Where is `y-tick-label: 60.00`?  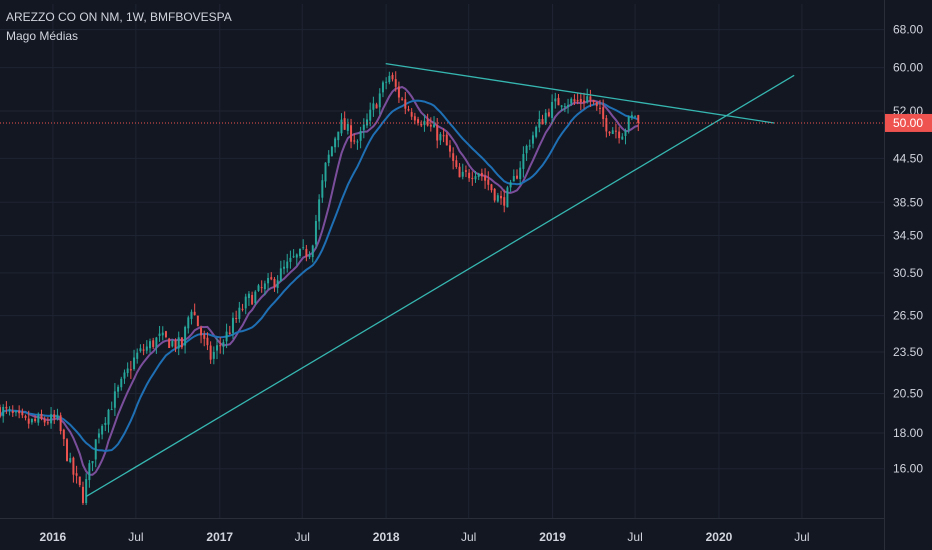
y-tick-label: 60.00 is located at coordinates (908, 68).